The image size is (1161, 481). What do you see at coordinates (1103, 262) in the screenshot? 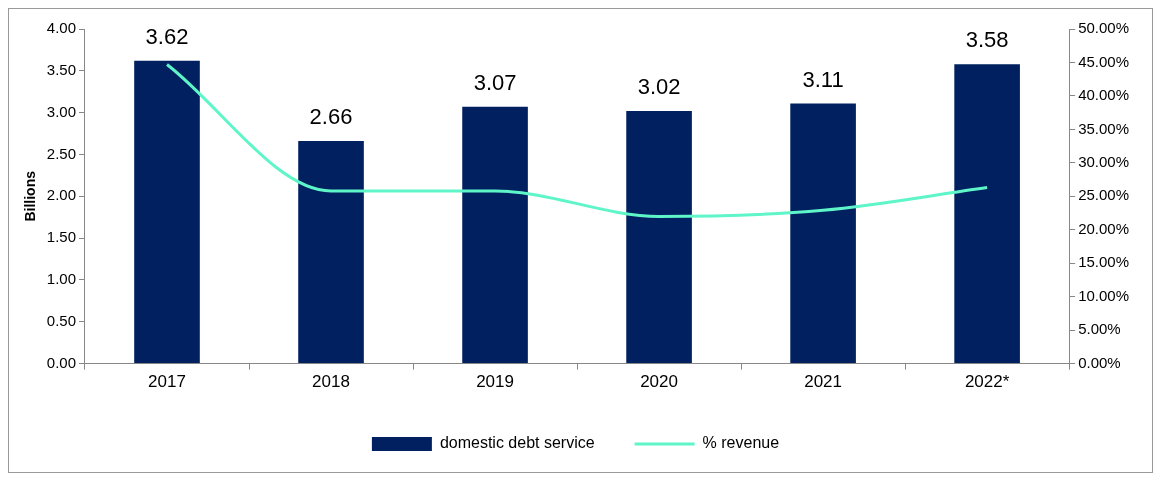
I see `y2-tick-label: 15.00%` at bounding box center [1103, 262].